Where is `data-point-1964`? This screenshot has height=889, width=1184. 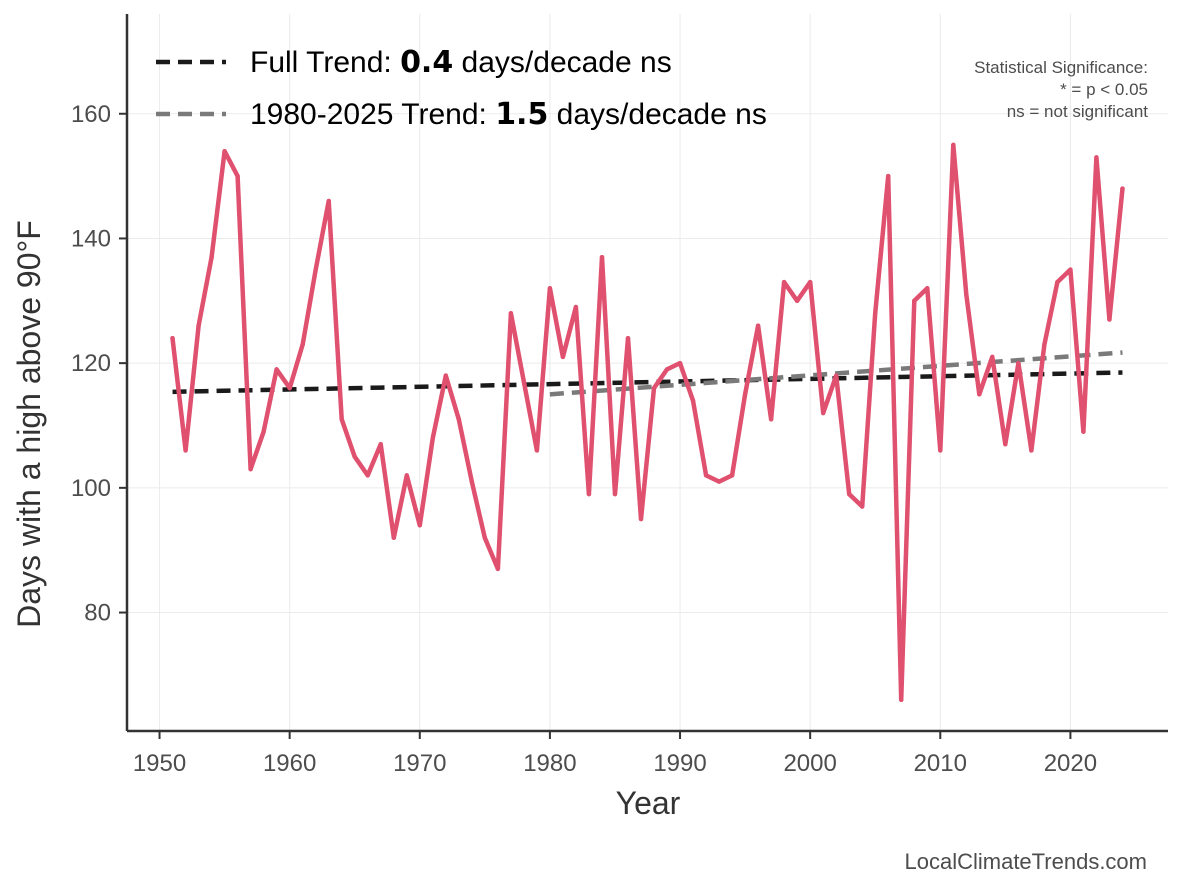
data-point-1964 is located at coordinates (341, 419).